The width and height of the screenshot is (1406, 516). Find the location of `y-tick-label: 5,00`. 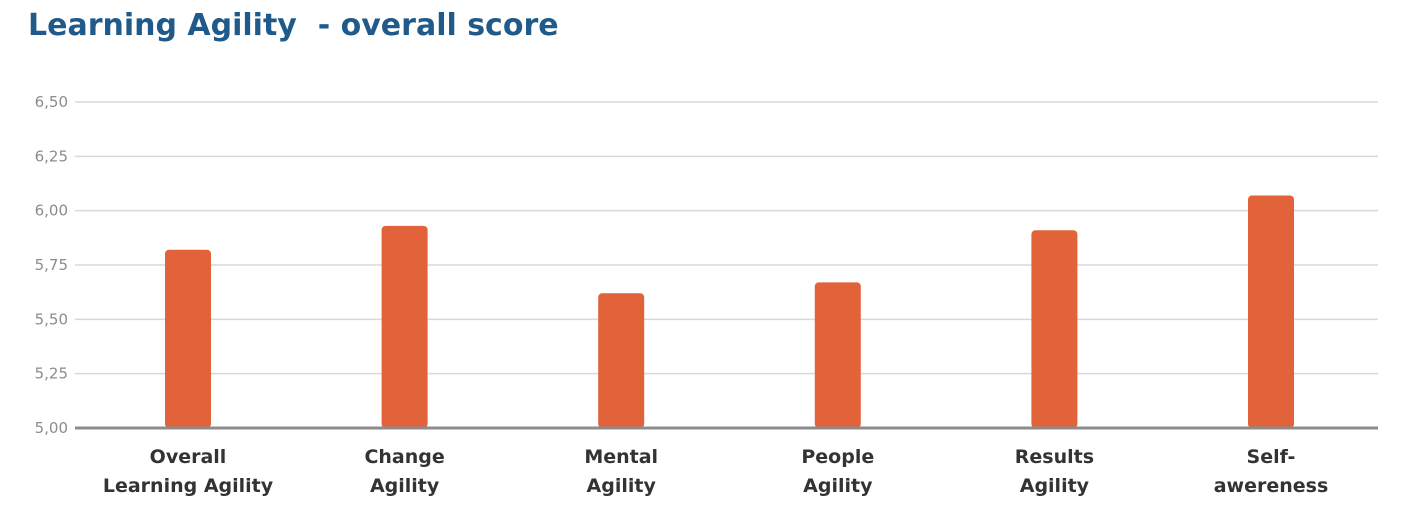

y-tick-label: 5,00 is located at coordinates (51, 428).